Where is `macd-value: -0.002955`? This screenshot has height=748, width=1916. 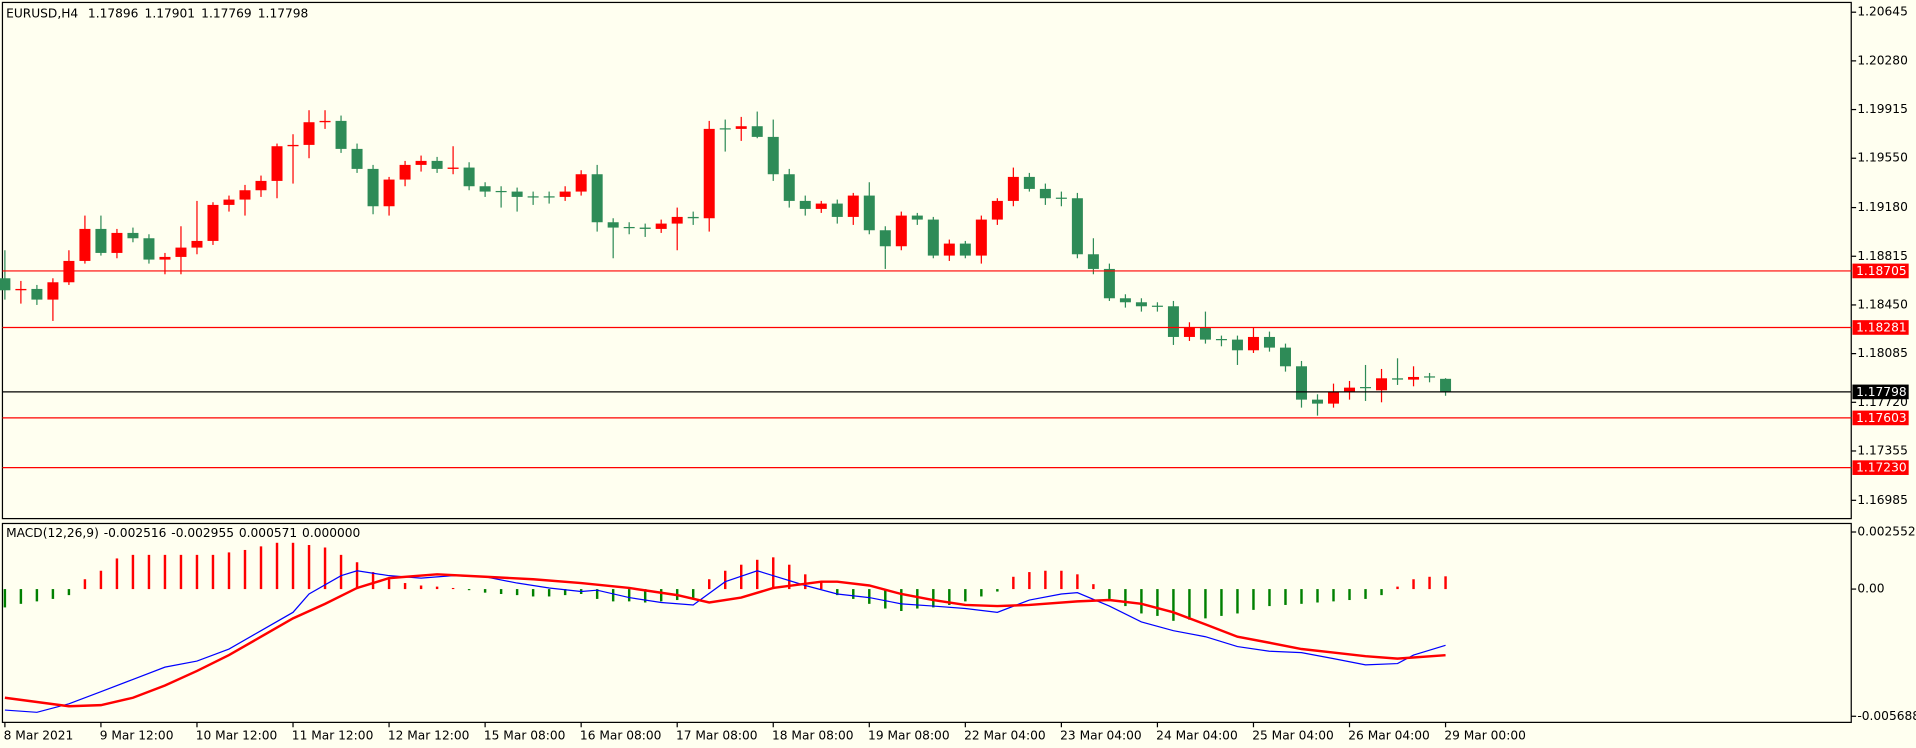 macd-value: -0.002955 is located at coordinates (202, 533).